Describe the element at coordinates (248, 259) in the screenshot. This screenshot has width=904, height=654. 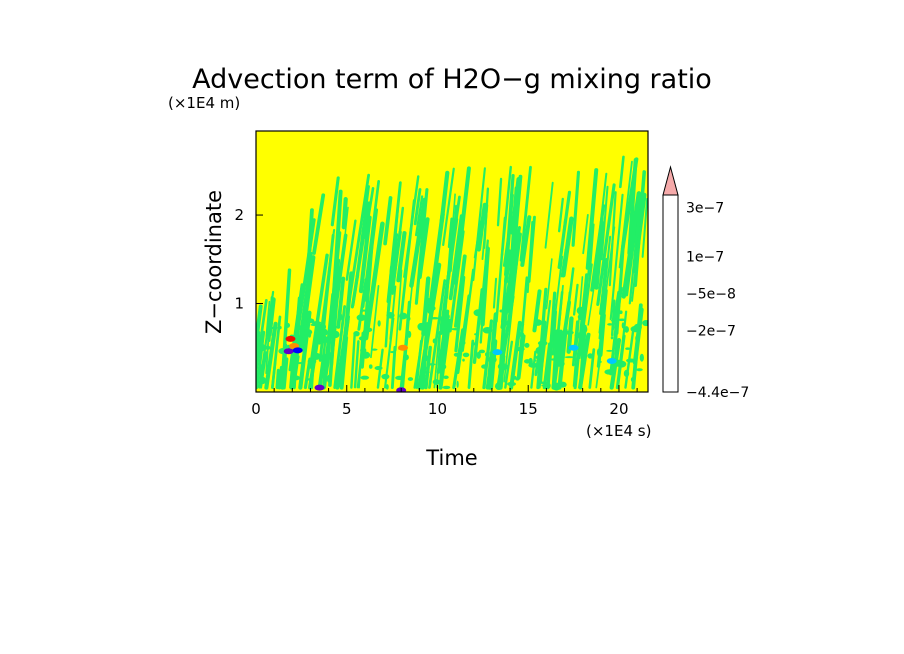
I see `y-axis: 12` at that location.